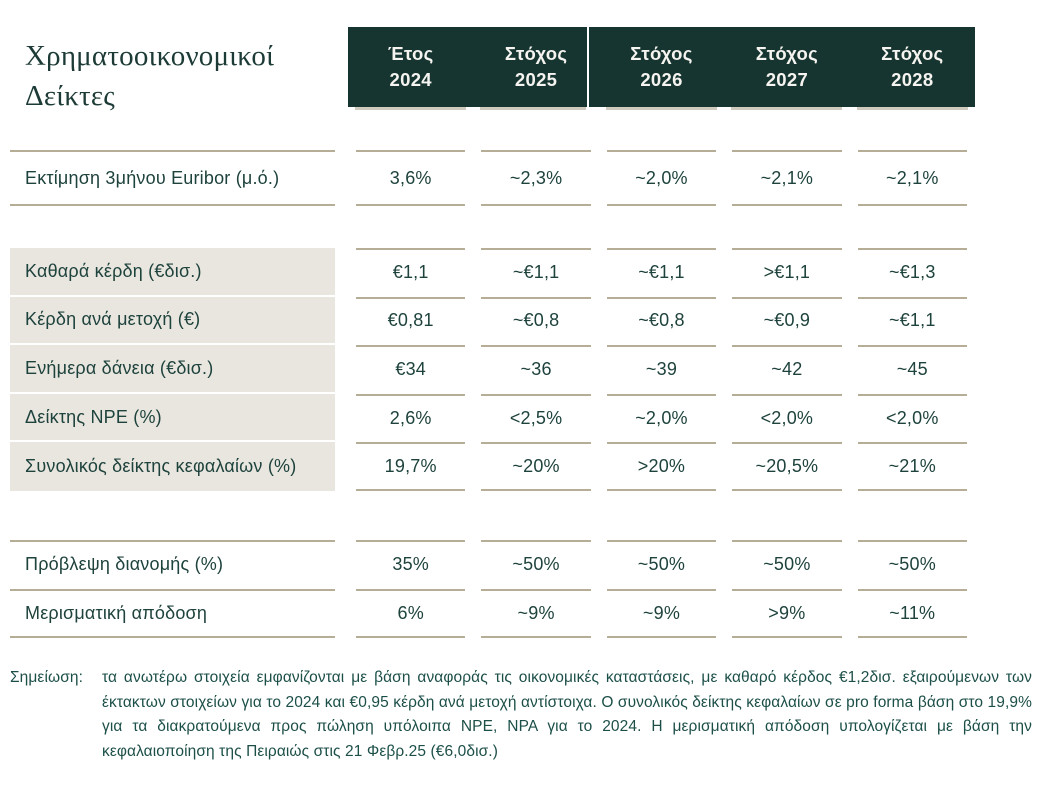 The height and width of the screenshot is (790, 1039). I want to click on row-label: Συνολικός δείκτης κεφαλαίων (%), so click(172, 466).